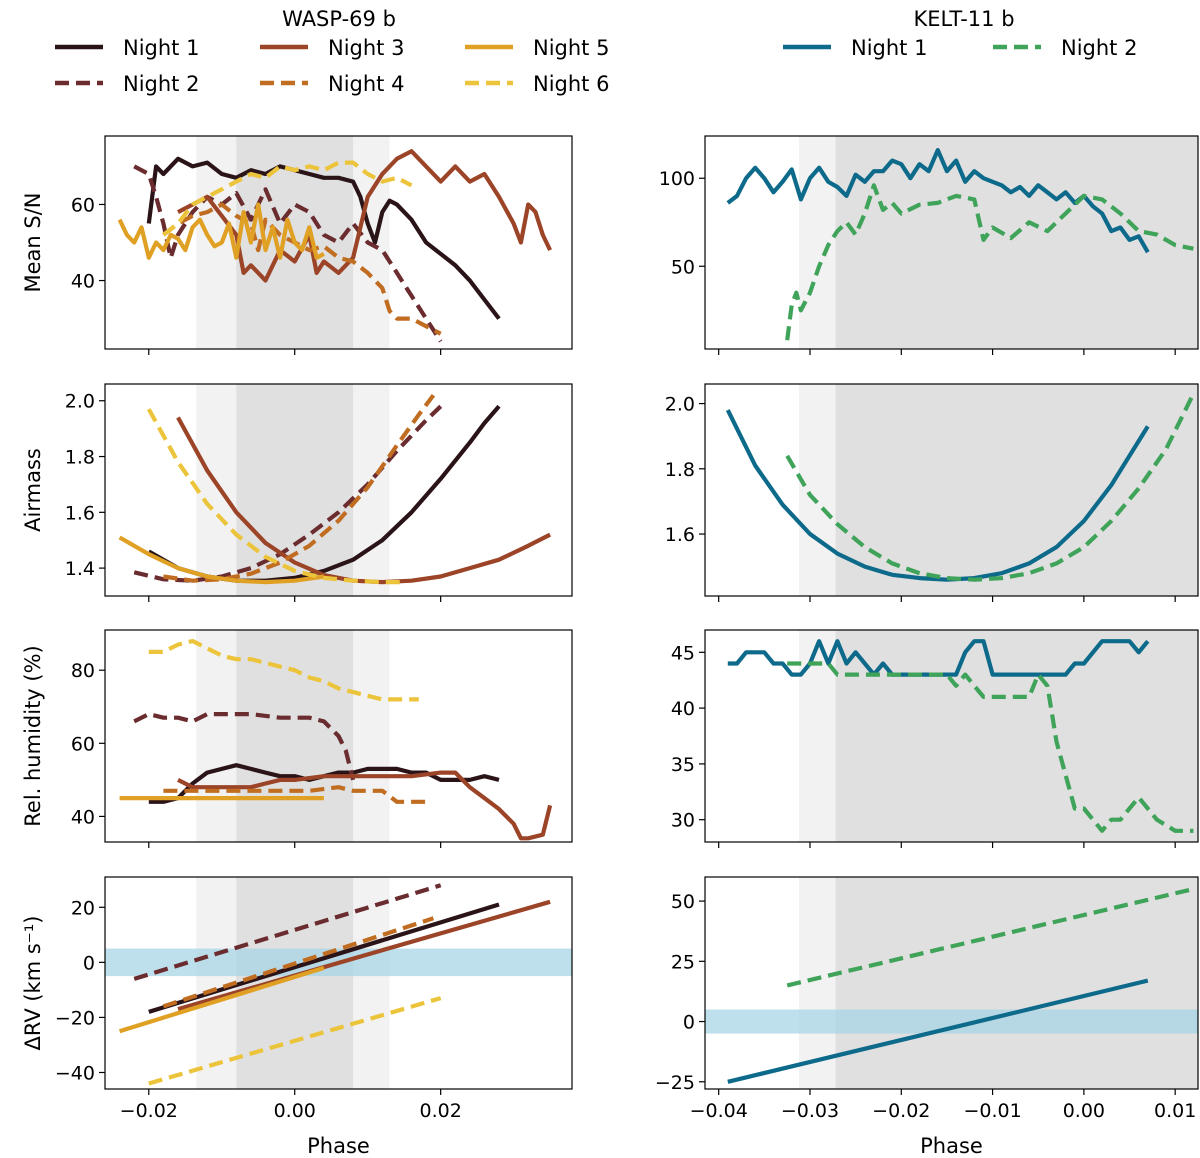 The height and width of the screenshot is (1158, 1200). I want to click on wasp-snr-ytick-label: 60, so click(83, 205).